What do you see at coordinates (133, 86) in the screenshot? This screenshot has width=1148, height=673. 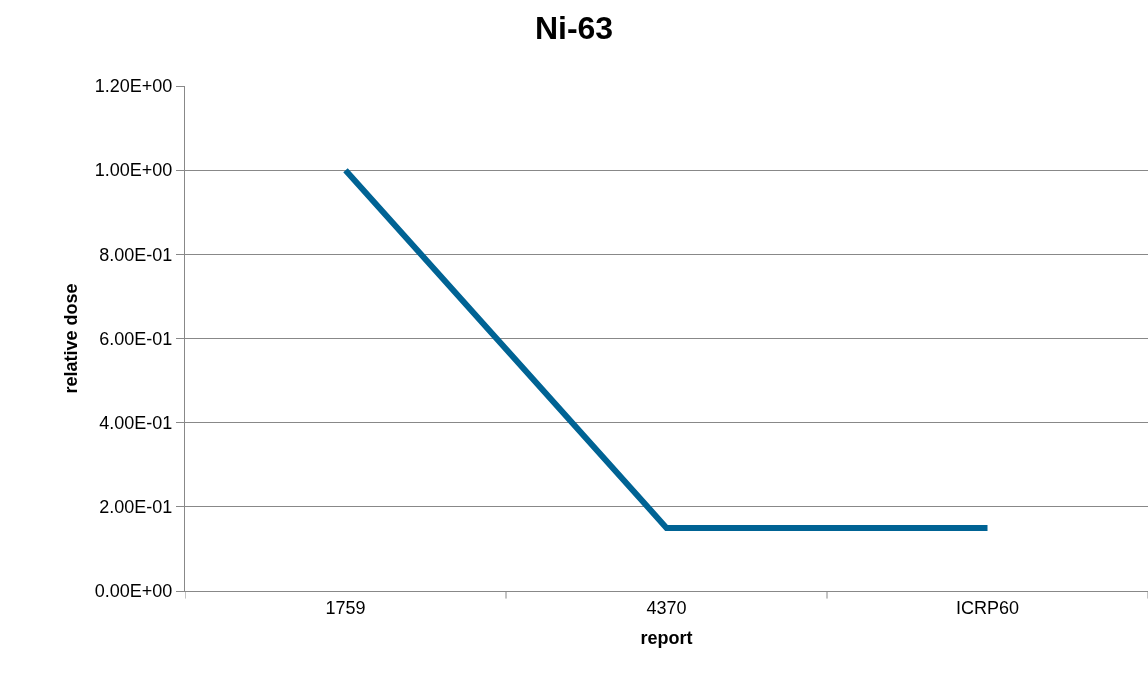 I see `y-tick-label: 1.20E+00` at bounding box center [133, 86].